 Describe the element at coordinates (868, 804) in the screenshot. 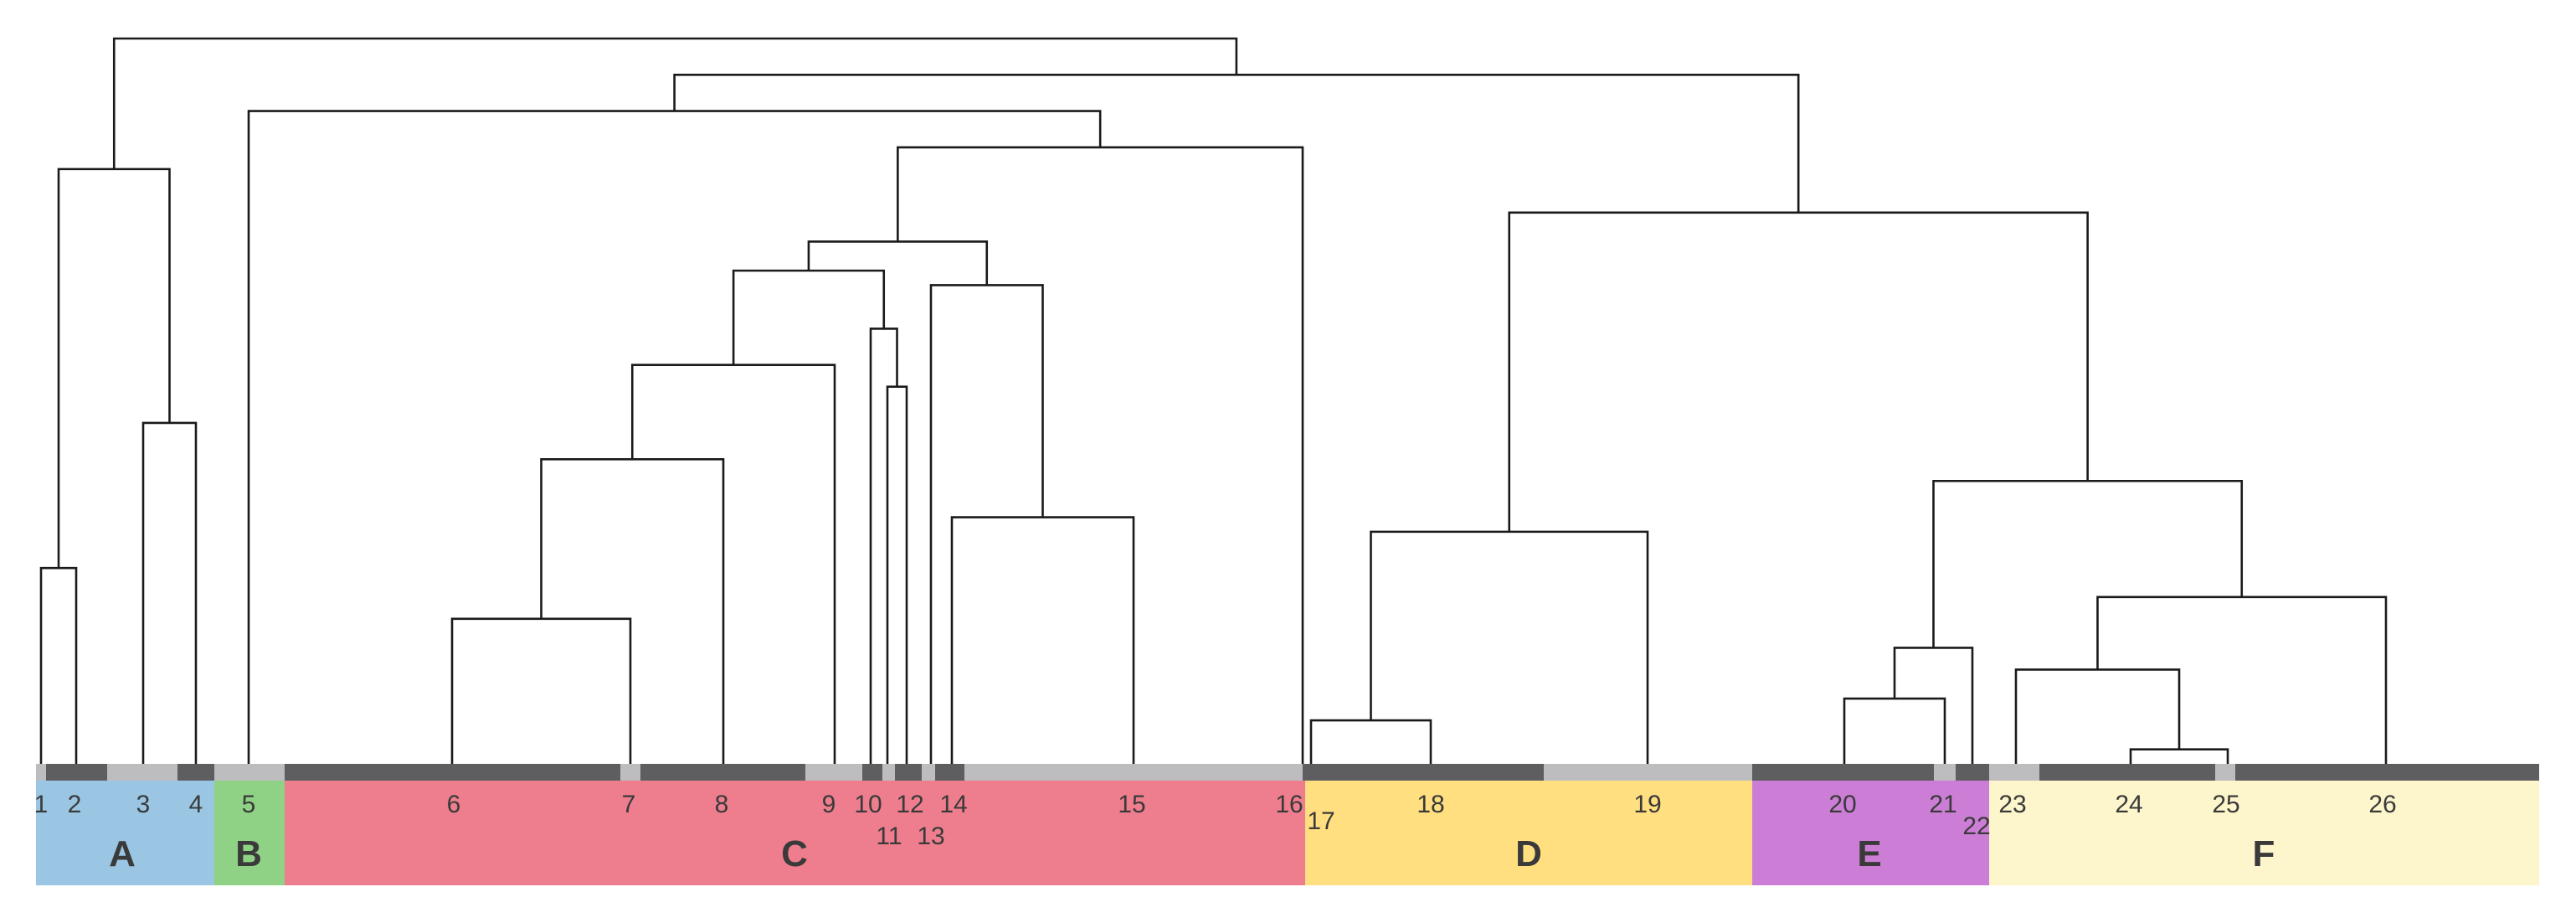

I see `leaf-label: 10` at that location.